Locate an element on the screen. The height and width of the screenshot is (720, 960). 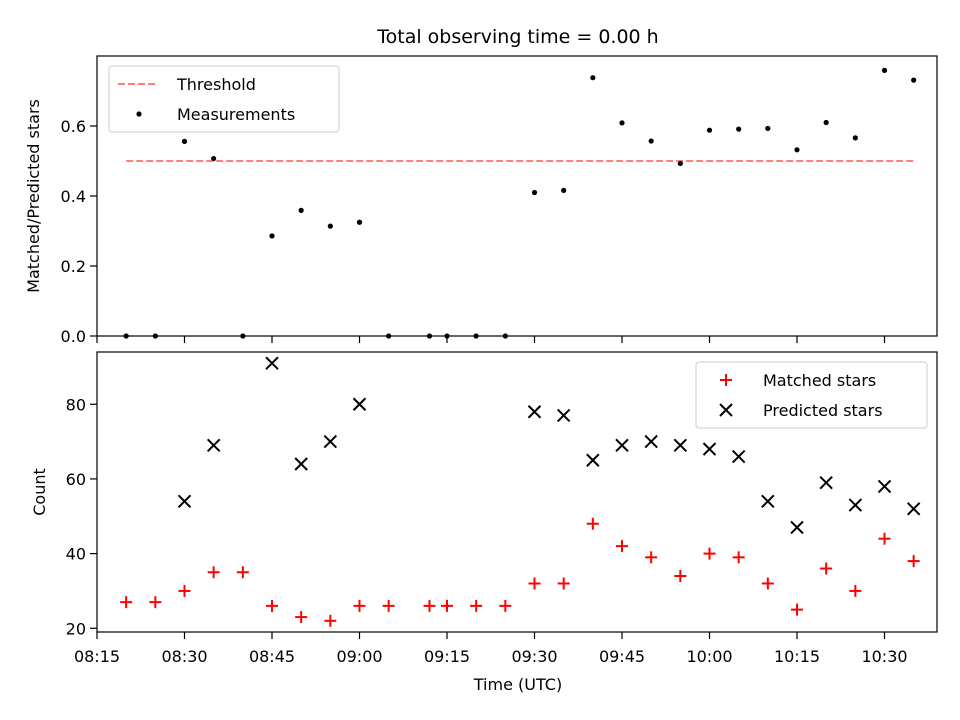
y-tick-label: 0.2 is located at coordinates (73, 266).